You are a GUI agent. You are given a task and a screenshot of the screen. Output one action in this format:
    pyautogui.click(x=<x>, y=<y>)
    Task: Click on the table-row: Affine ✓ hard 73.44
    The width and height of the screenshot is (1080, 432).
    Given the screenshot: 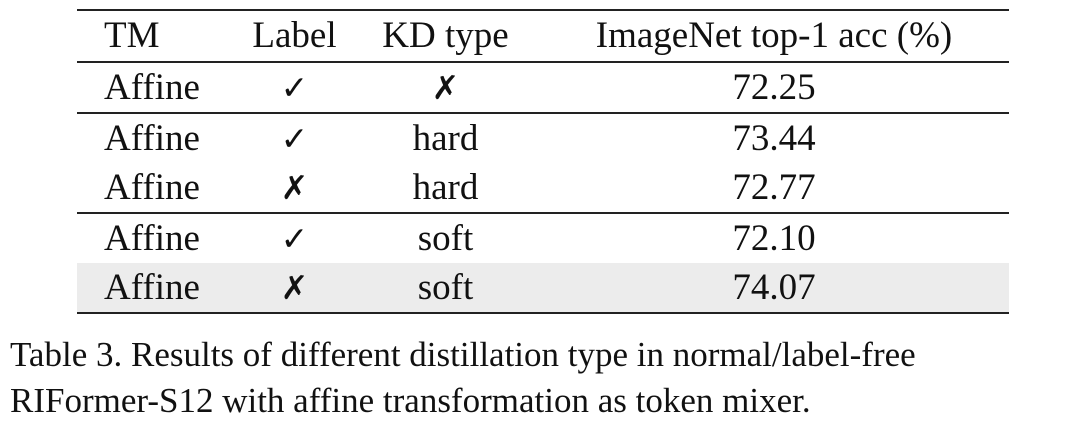 What is the action you would take?
    pyautogui.click(x=543, y=137)
    